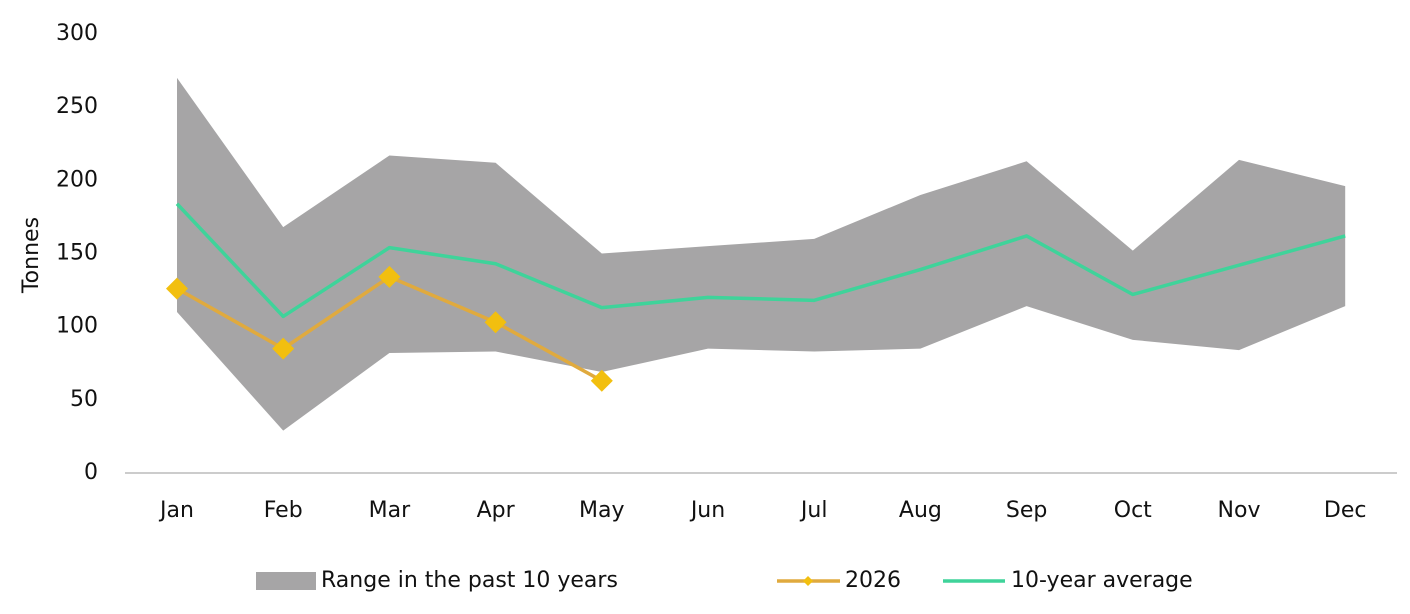  Describe the element at coordinates (283, 510) in the screenshot. I see `x-tick-label: Feb` at that location.